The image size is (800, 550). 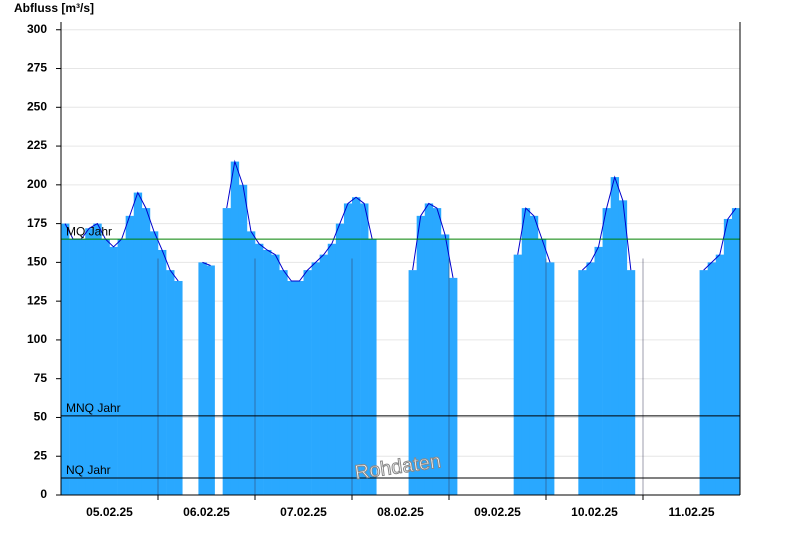 What do you see at coordinates (594, 512) in the screenshot?
I see `x-tick-label: 10.02.25` at bounding box center [594, 512].